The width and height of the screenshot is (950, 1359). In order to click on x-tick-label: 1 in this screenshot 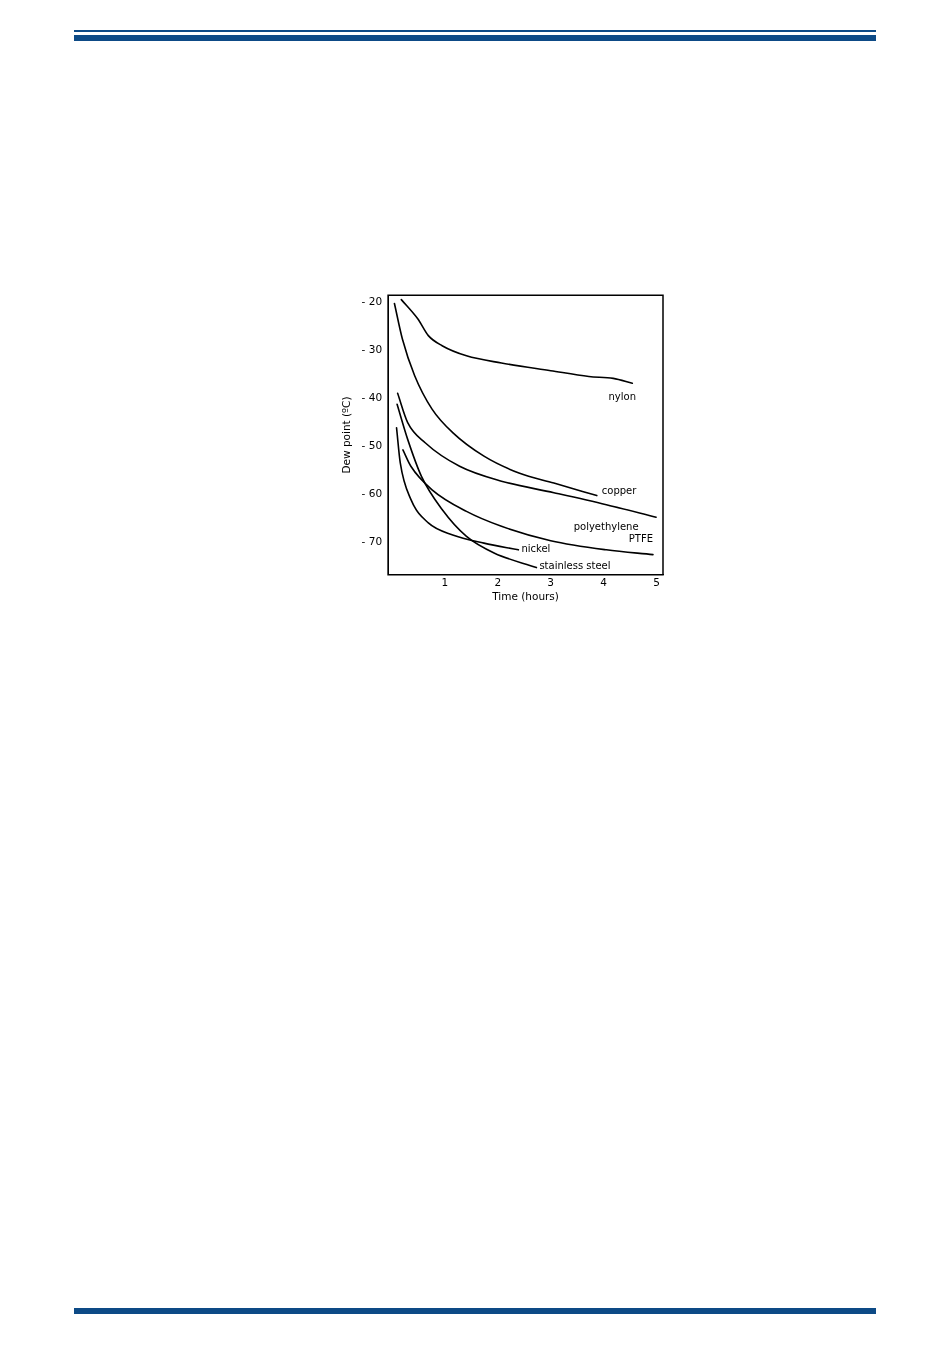, I will do `click(445, 581)`.